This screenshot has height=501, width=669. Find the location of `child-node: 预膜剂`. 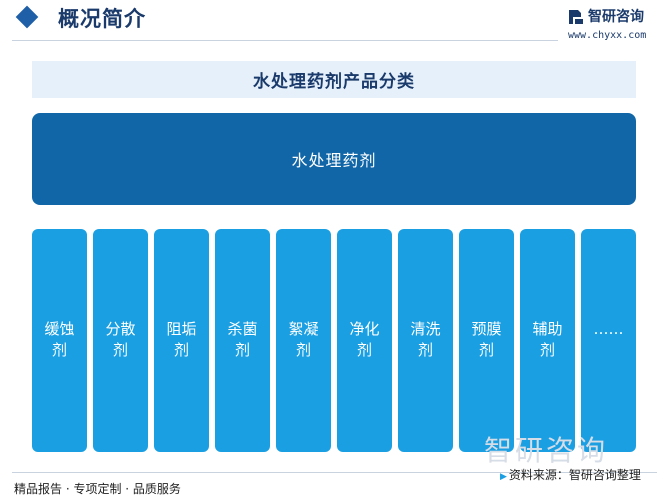

child-node: 预膜剂 is located at coordinates (486, 340).